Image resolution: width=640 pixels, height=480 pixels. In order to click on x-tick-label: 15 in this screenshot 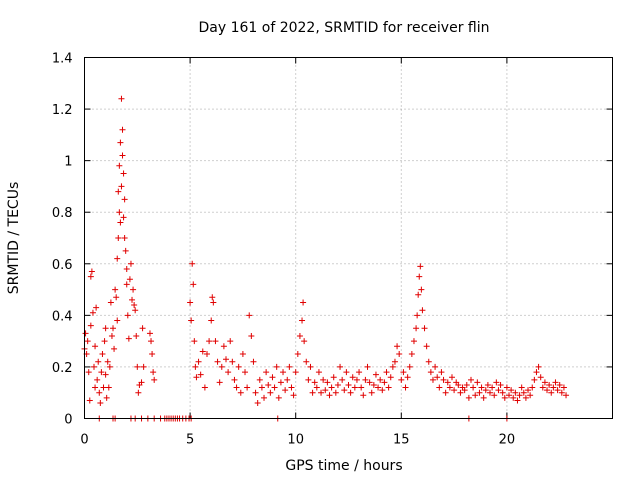, I will do `click(401, 440)`.